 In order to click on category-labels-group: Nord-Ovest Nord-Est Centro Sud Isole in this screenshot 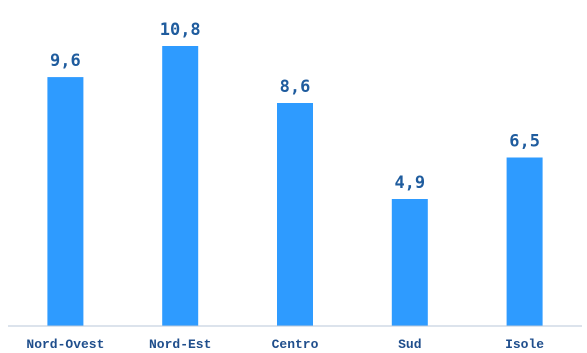, I will do `click(285, 344)`.